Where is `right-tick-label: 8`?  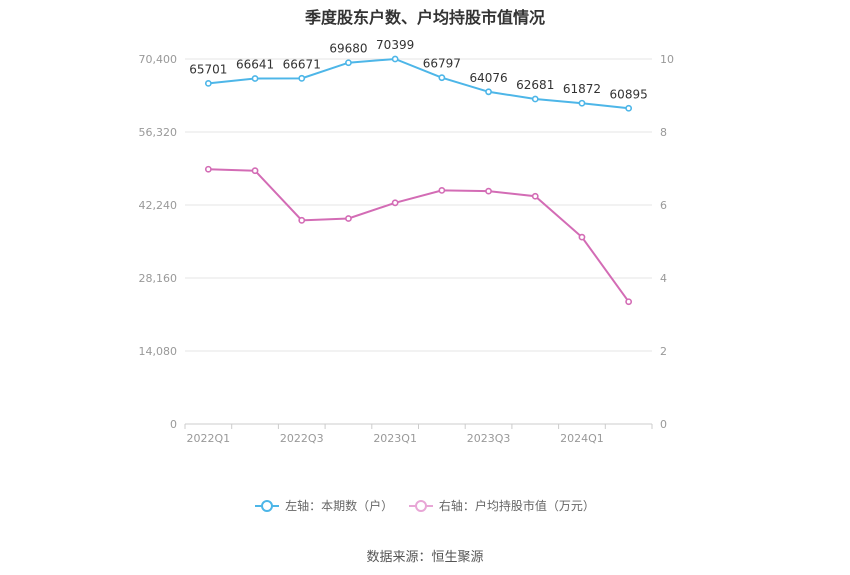 right-tick-label: 8 is located at coordinates (663, 132).